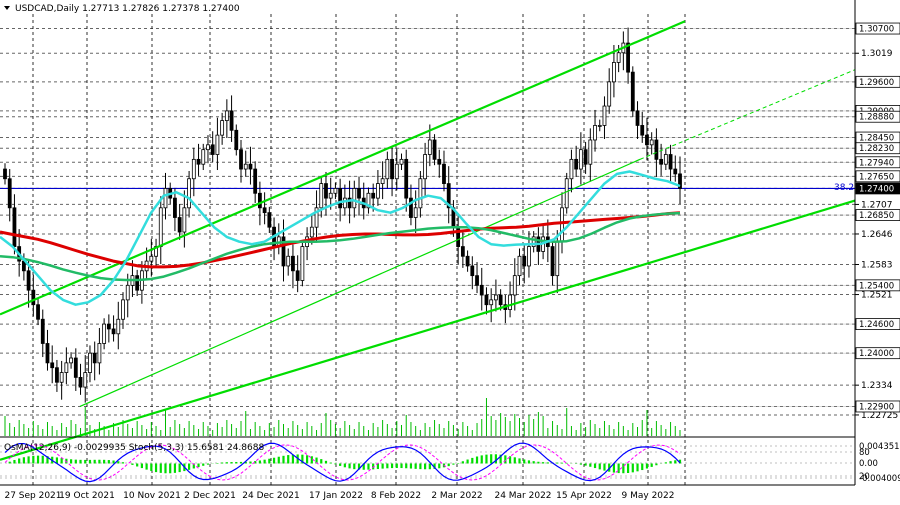 This screenshot has height=505, width=900. I want to click on oscillator-tick-label: 20, so click(864, 477).